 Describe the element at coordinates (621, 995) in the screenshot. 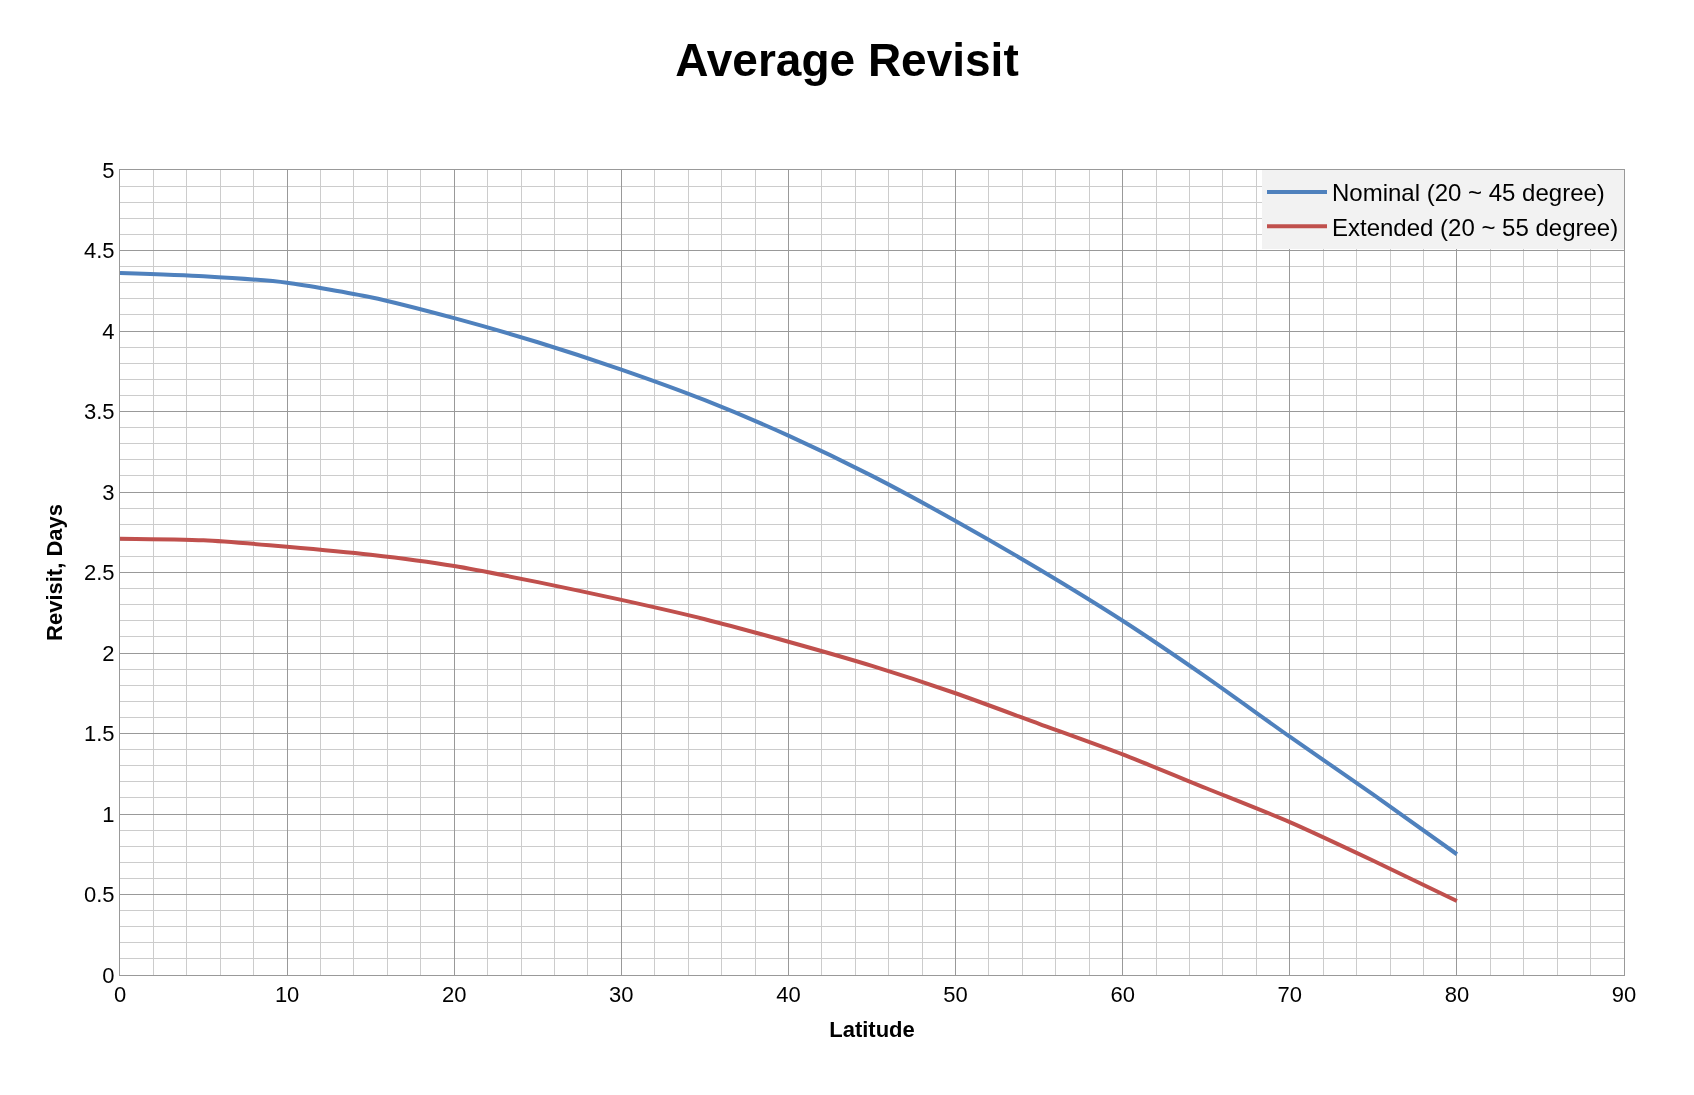

I see `x-tick-label: 30` at that location.